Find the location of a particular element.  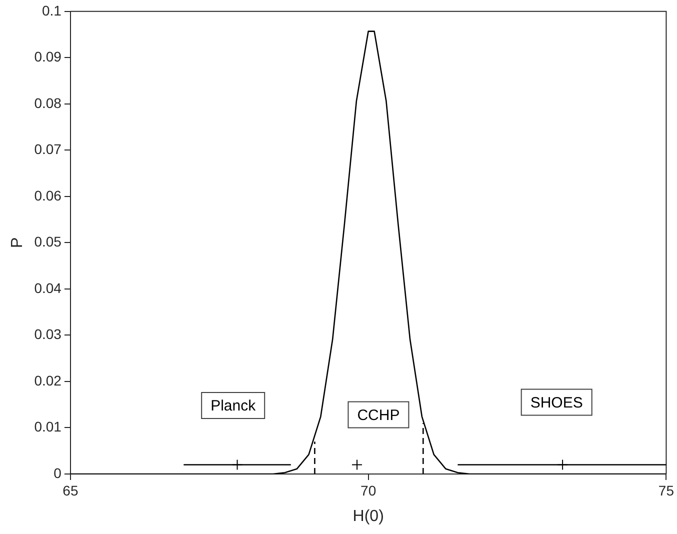

x-tick-label: 65 is located at coordinates (70, 490).